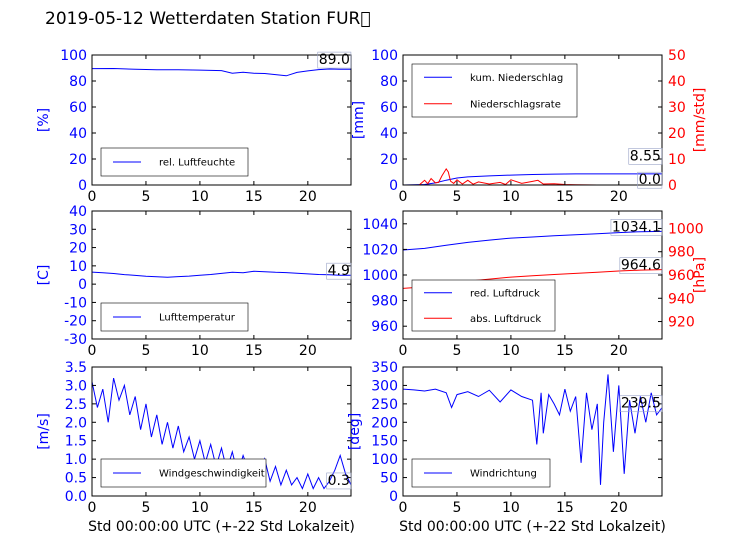 The width and height of the screenshot is (736, 552). I want to click on legend-label-pressure-0: red. Luftdruck, so click(505, 293).